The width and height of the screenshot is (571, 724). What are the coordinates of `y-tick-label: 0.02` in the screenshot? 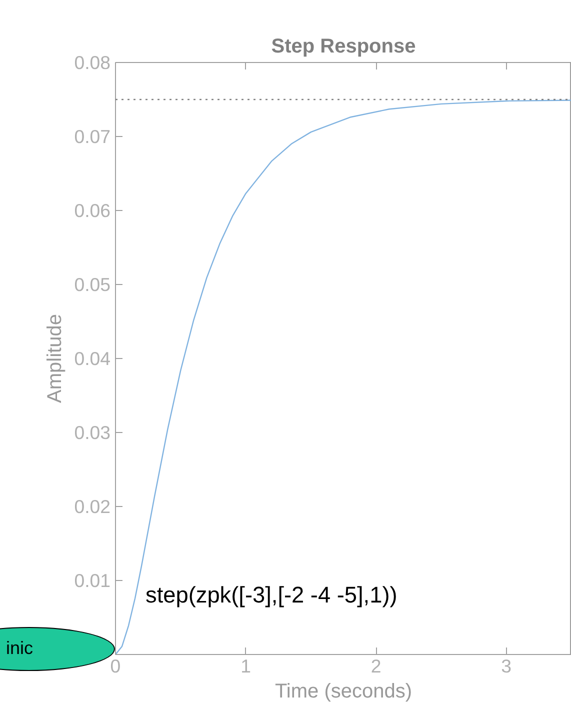 It's located at (92, 506).